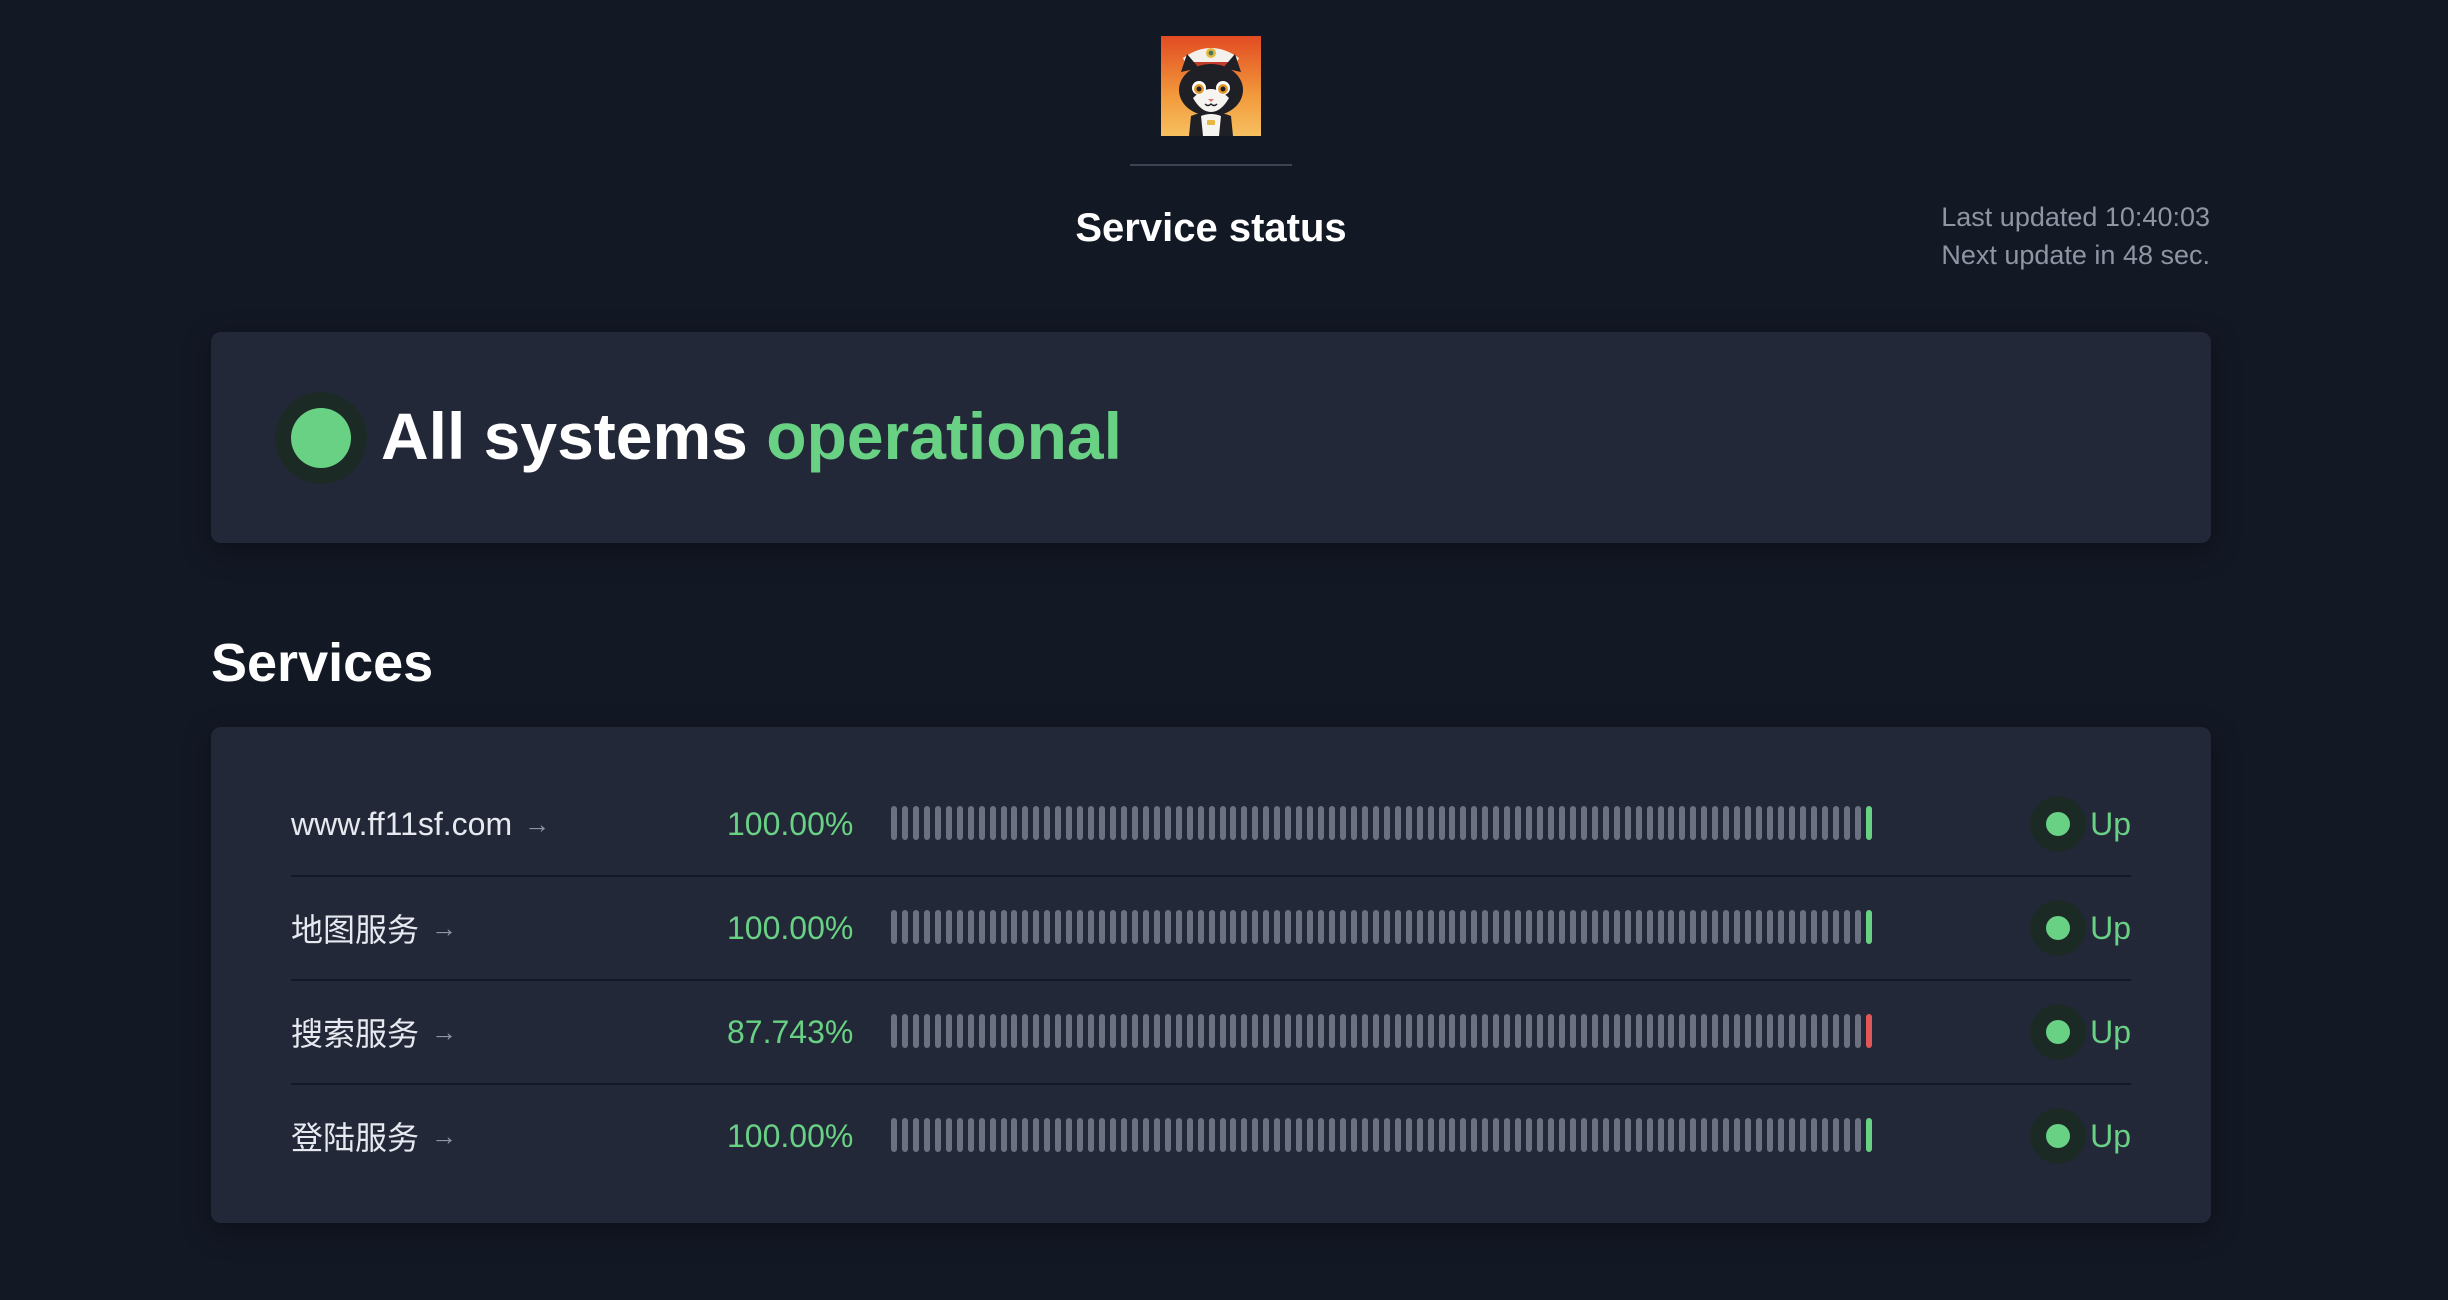 This screenshot has width=2448, height=1300. I want to click on overall-status-value: operational, so click(944, 436).